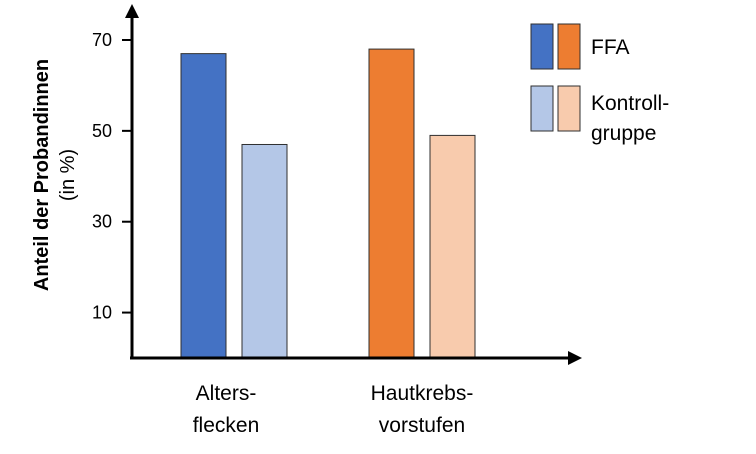 This screenshot has width=756, height=454. What do you see at coordinates (391, 203) in the screenshot?
I see `bar-ffa-hautkrebsvorstufen` at bounding box center [391, 203].